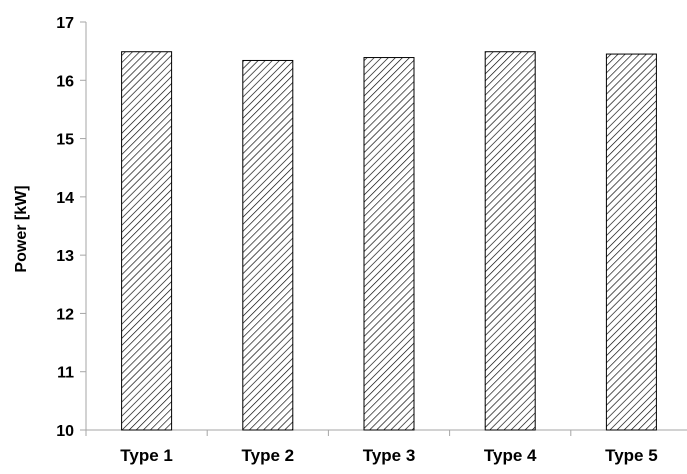 The image size is (687, 474). What do you see at coordinates (71, 227) in the screenshot?
I see `y-axis: 10 11 12 13 14 15 16 17` at bounding box center [71, 227].